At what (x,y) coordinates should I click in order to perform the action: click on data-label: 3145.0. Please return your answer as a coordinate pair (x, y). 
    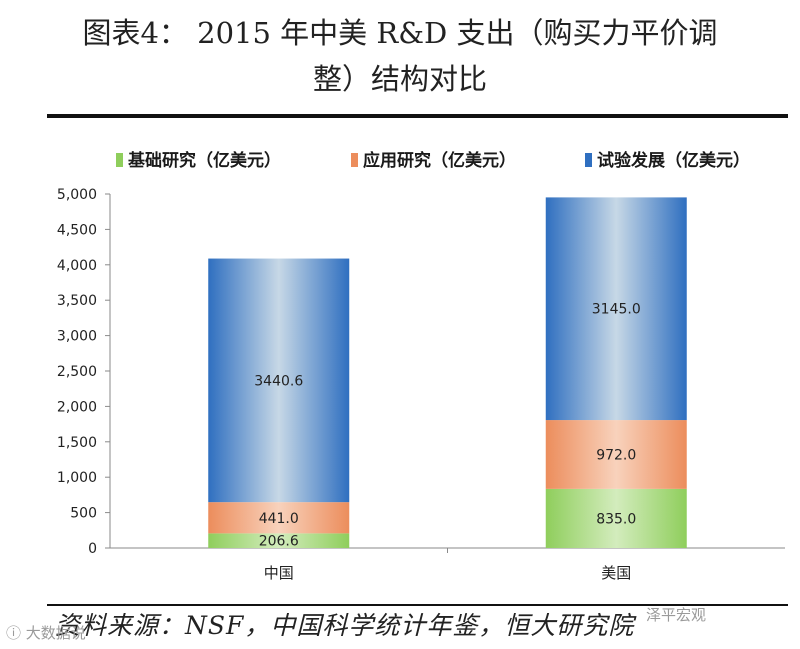
    Looking at the image, I should click on (616, 310).